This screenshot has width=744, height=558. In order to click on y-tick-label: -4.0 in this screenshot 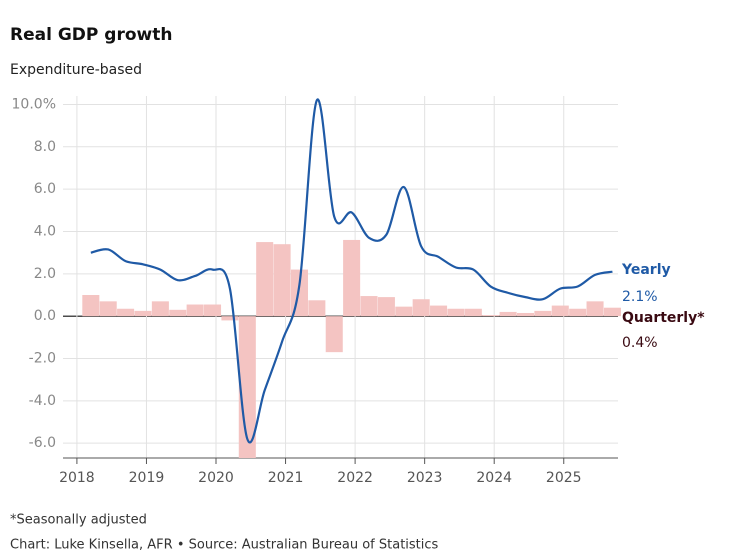, I will do `click(42, 401)`.